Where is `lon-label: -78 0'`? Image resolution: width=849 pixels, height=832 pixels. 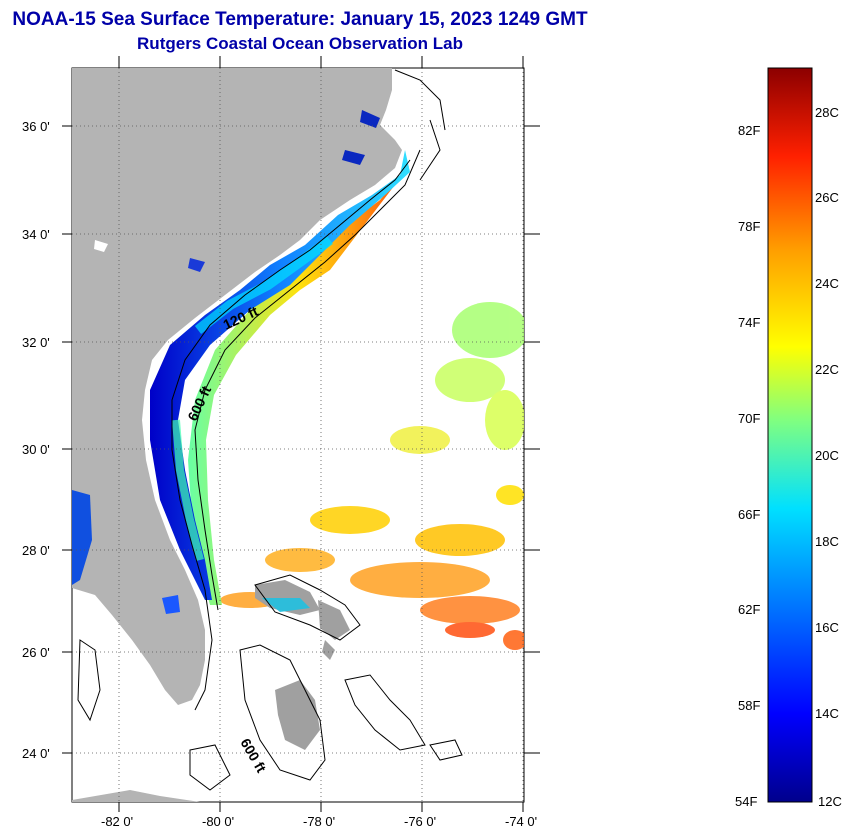
lon-label: -78 0' is located at coordinates (319, 821).